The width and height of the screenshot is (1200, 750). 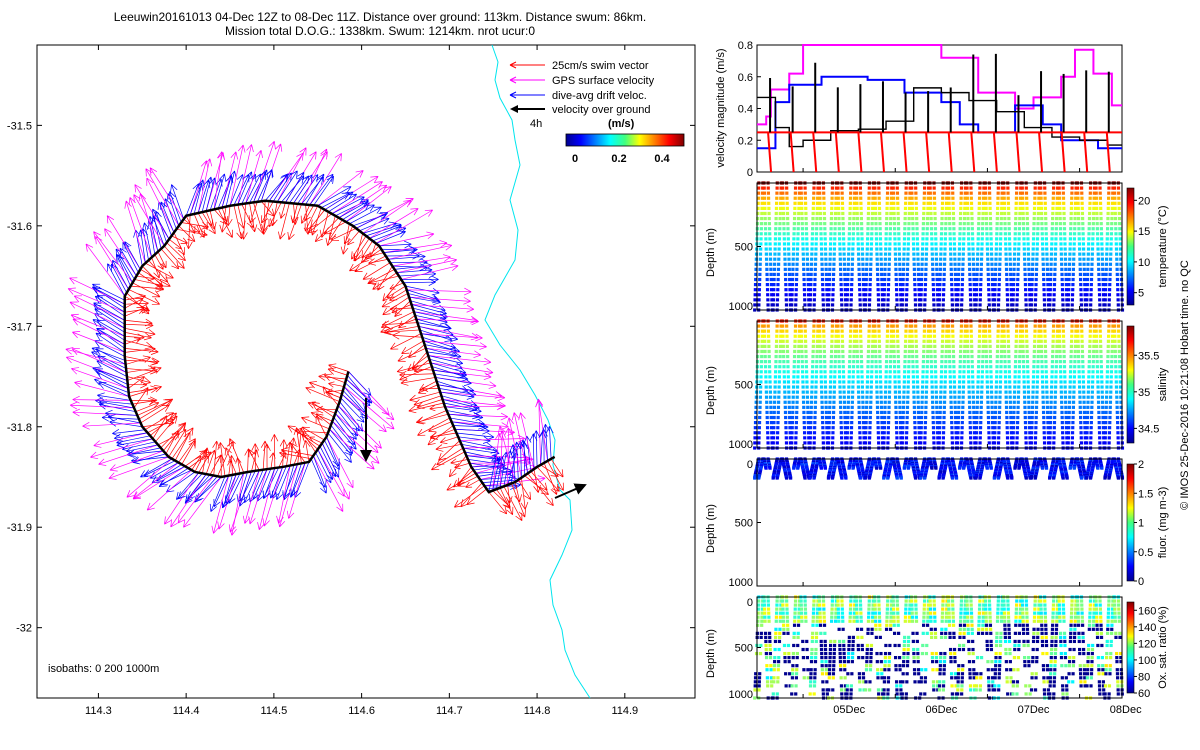 What do you see at coordinates (745, 46) in the screenshot?
I see `velocity-y-tick-4: 0.8` at bounding box center [745, 46].